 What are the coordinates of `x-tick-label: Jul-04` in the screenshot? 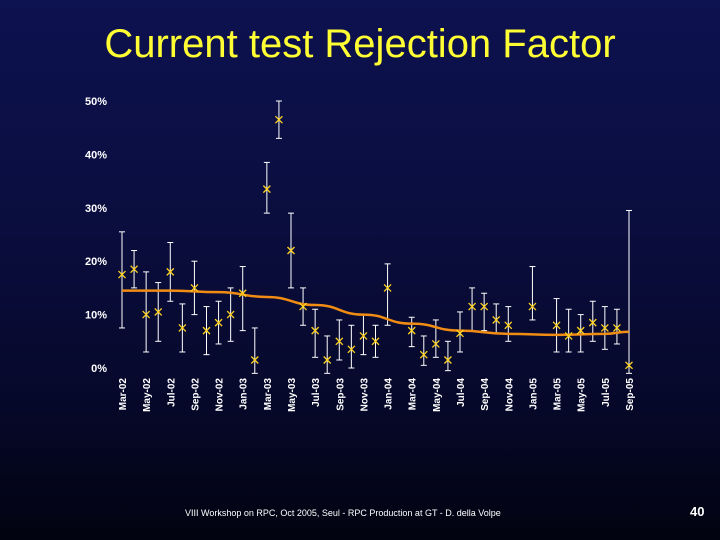 It's located at (461, 392).